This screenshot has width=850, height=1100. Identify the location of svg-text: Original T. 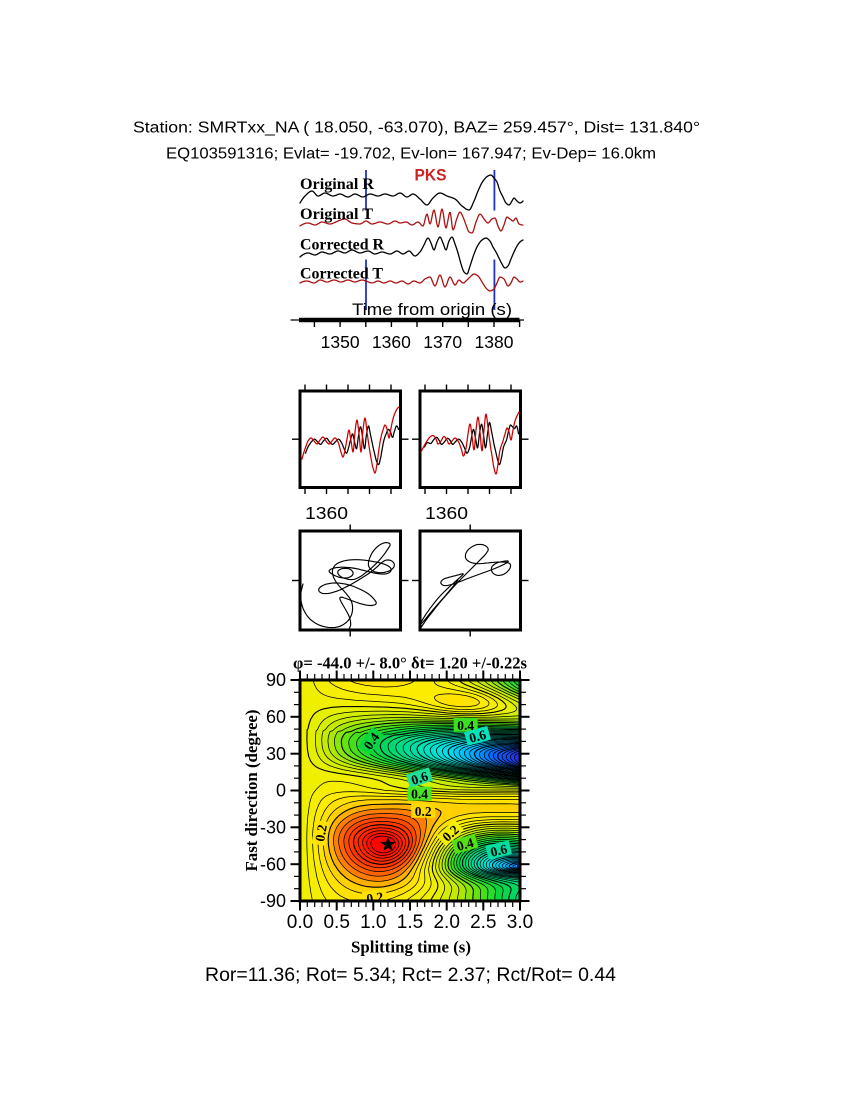
(336, 214).